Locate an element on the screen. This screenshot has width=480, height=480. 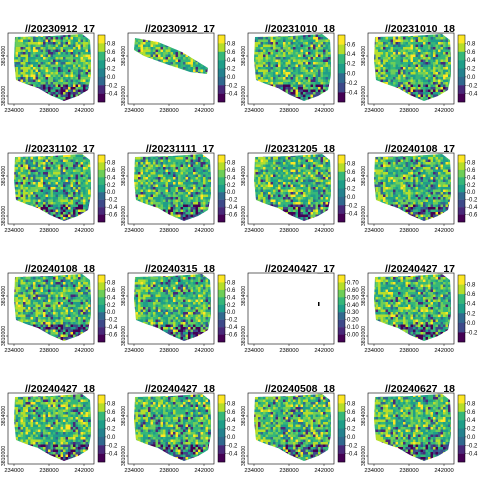
colorbar-tick-label: 0.00 is located at coordinates (353, 336).